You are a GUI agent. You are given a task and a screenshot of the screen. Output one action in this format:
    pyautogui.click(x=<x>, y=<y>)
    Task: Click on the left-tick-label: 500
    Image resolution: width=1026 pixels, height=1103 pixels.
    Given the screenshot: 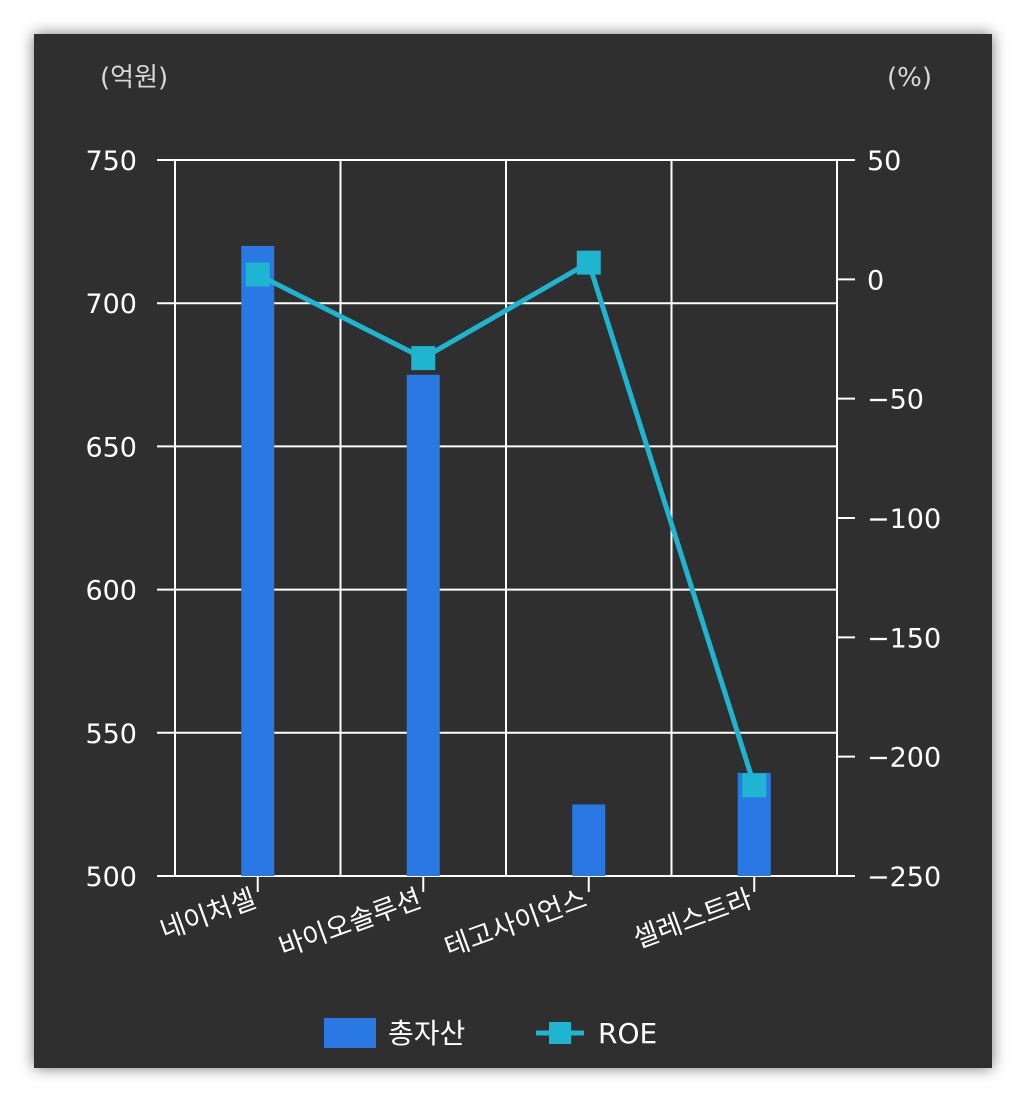 What is the action you would take?
    pyautogui.click(x=111, y=877)
    